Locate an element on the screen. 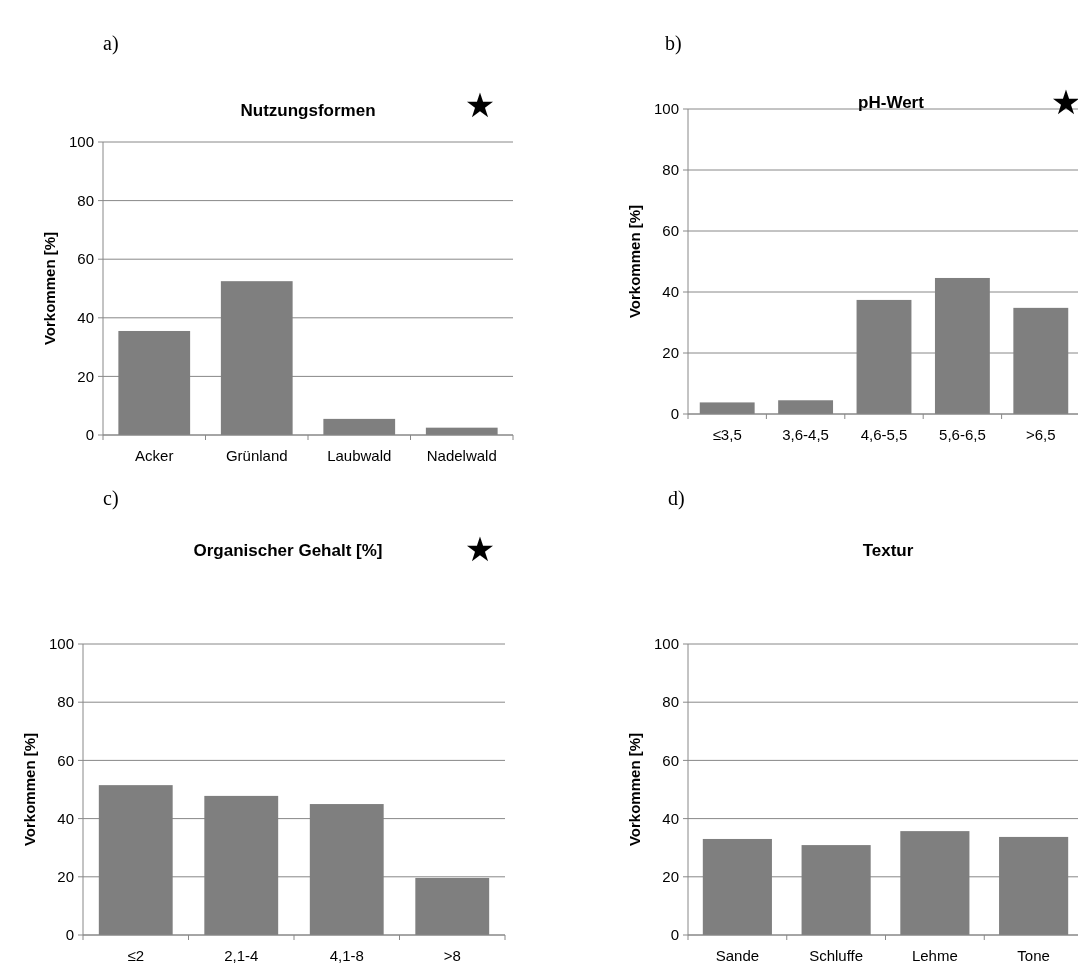 Image resolution: width=1078 pixels, height=974 pixels. chart-title: Textur is located at coordinates (888, 550).